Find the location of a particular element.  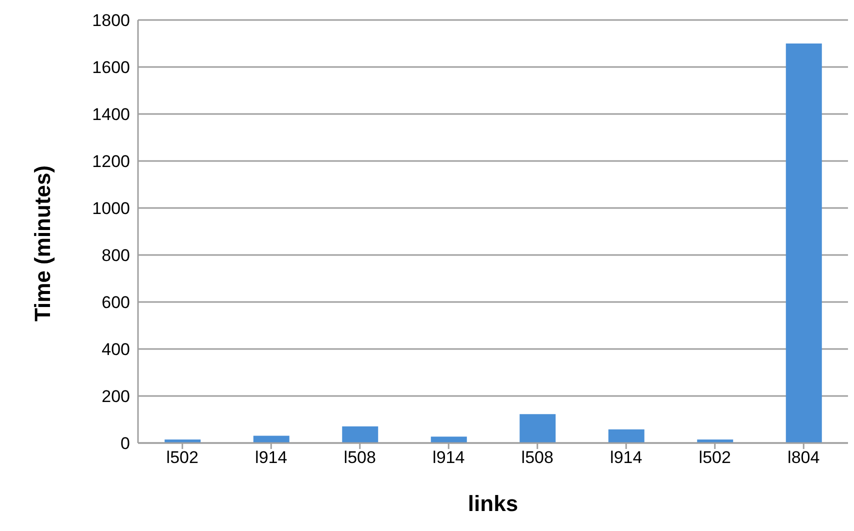

y-tick-label: 1200 is located at coordinates (111, 162).